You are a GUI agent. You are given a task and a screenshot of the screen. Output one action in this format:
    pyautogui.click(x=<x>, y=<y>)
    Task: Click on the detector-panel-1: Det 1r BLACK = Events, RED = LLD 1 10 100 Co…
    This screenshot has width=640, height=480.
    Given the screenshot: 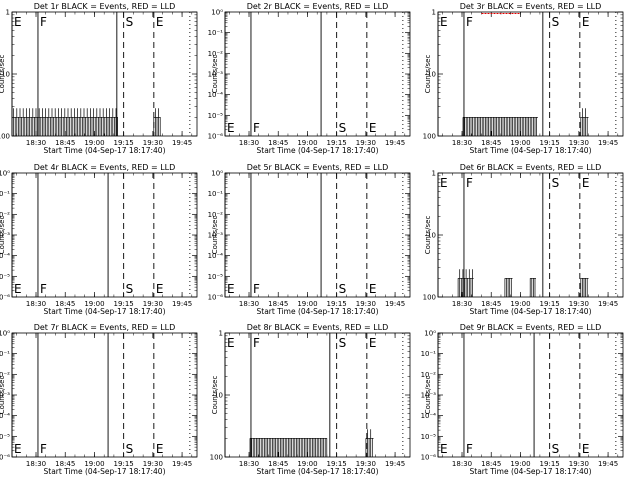 What is the action you would take?
    pyautogui.click(x=99, y=78)
    